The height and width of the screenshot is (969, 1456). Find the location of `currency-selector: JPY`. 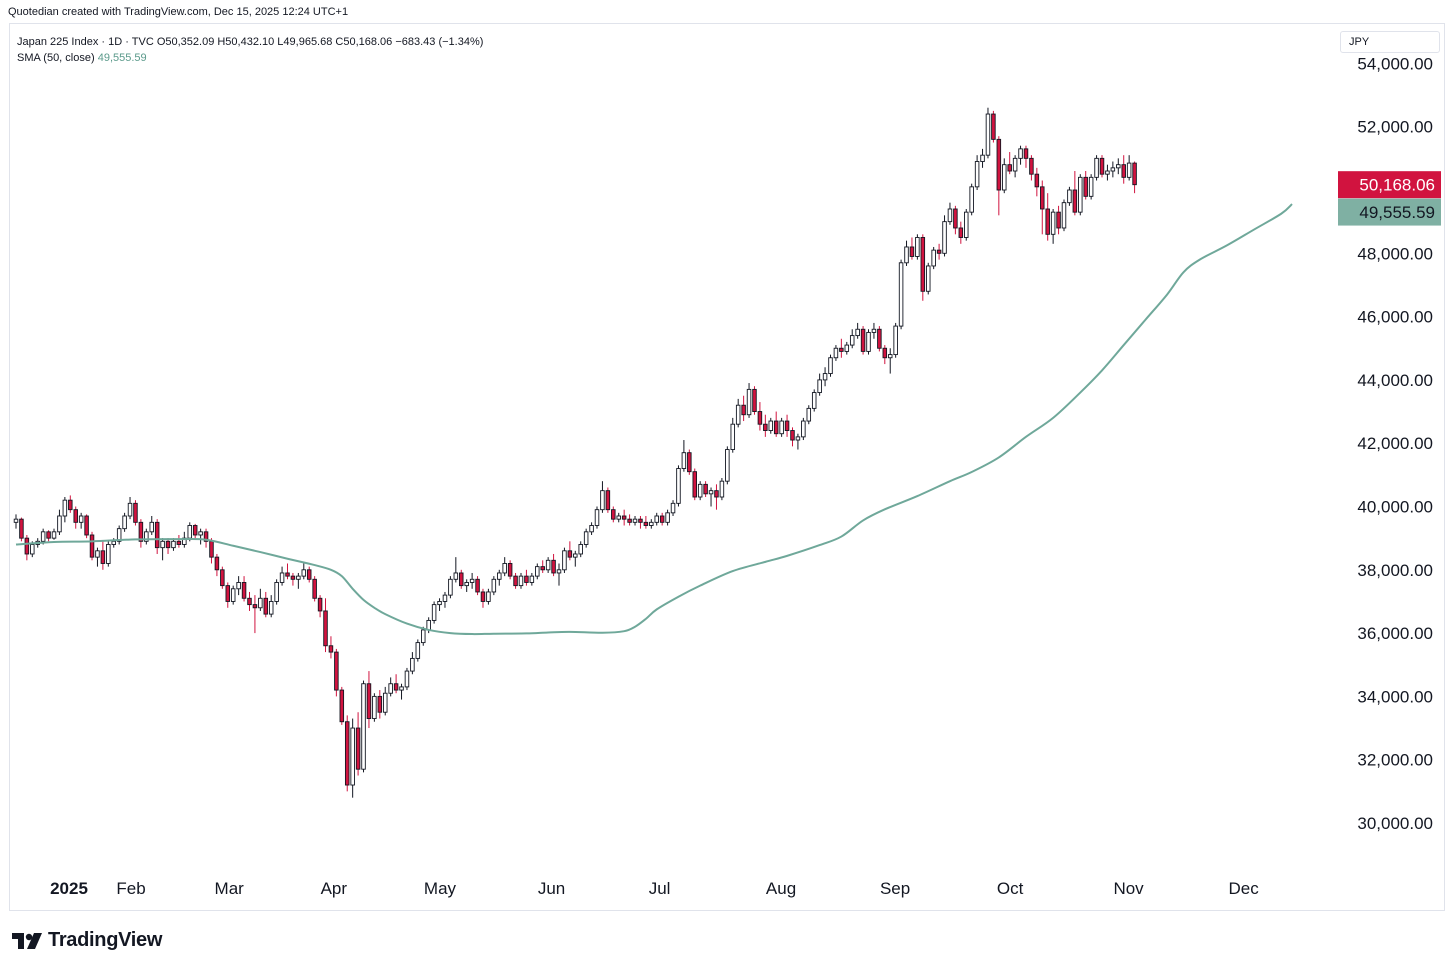

currency-selector: JPY is located at coordinates (1390, 42).